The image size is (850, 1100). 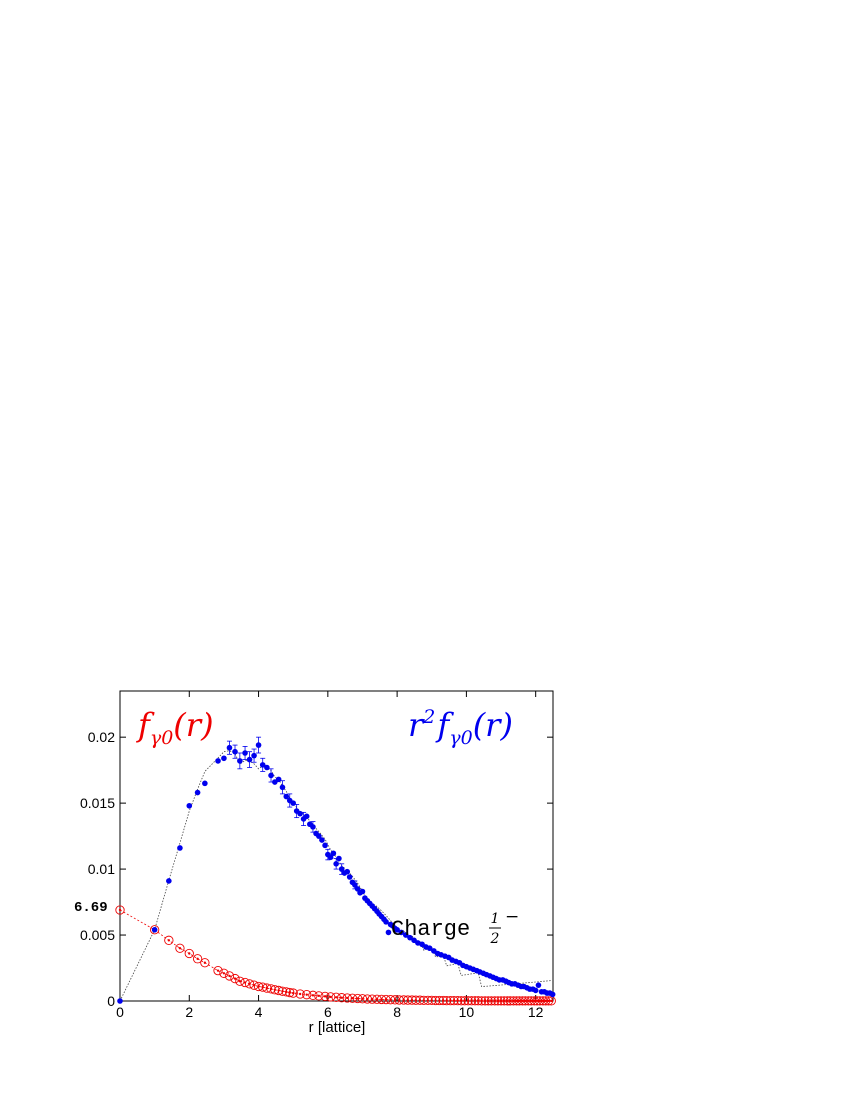 I want to click on fit-curve-r2f, so click(x=335, y=876).